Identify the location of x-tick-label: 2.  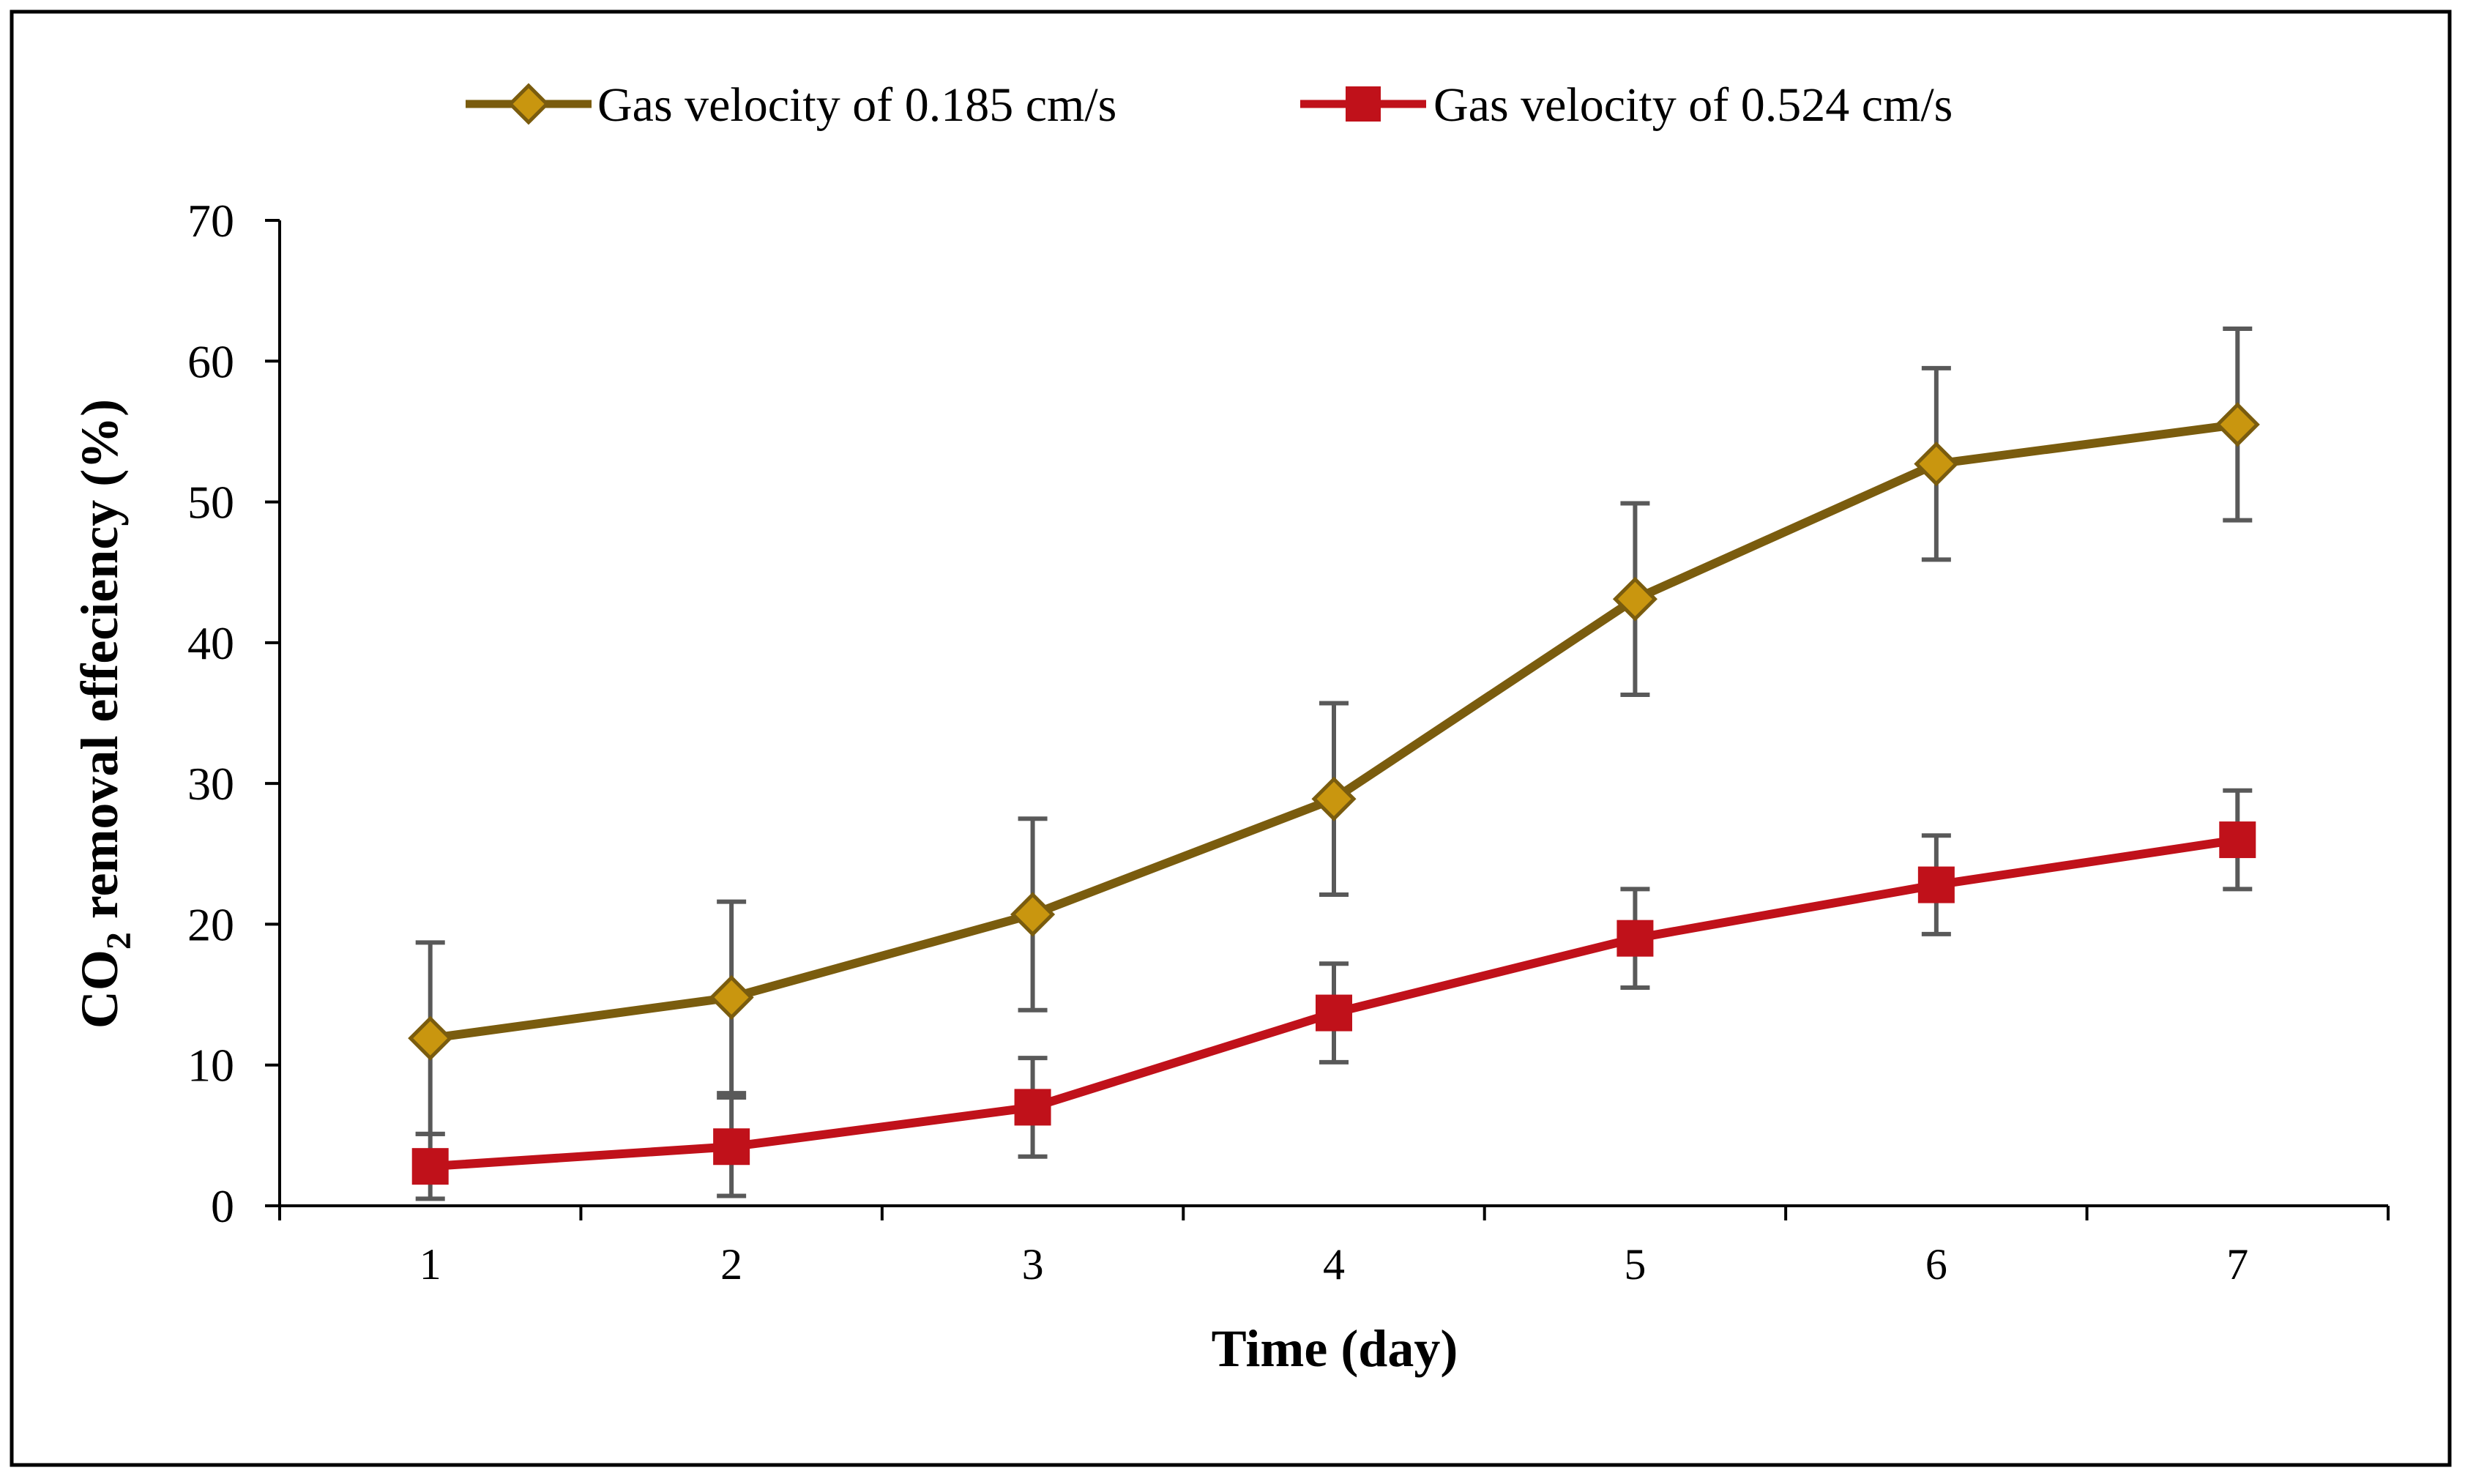
(731, 1264).